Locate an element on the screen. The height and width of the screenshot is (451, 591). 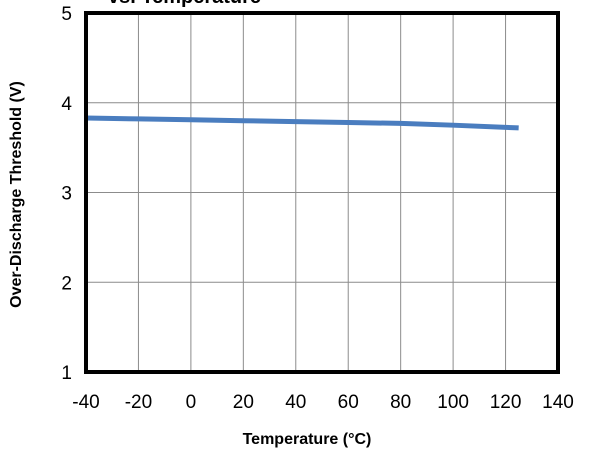
x-tick-label: 60 is located at coordinates (348, 402).